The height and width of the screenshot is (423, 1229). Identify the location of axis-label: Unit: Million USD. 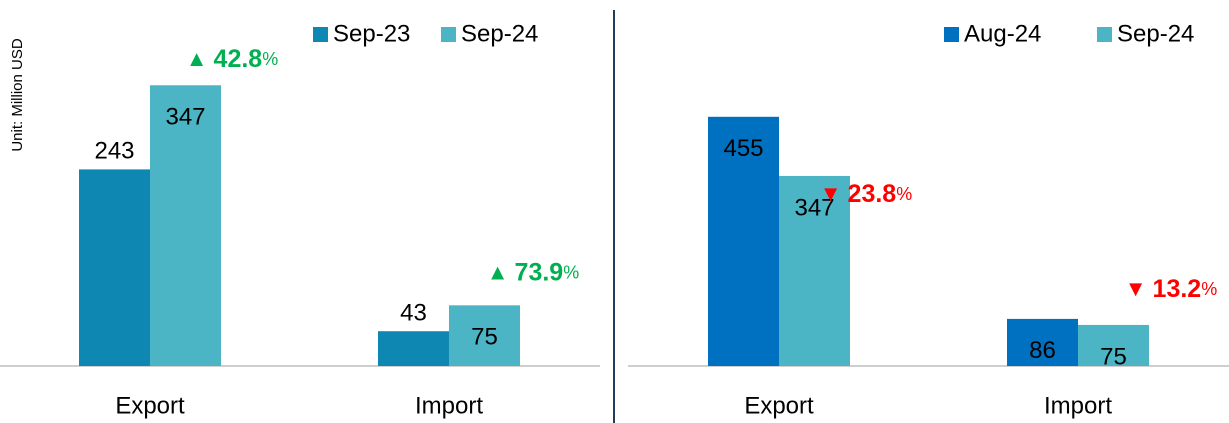
(17, 95).